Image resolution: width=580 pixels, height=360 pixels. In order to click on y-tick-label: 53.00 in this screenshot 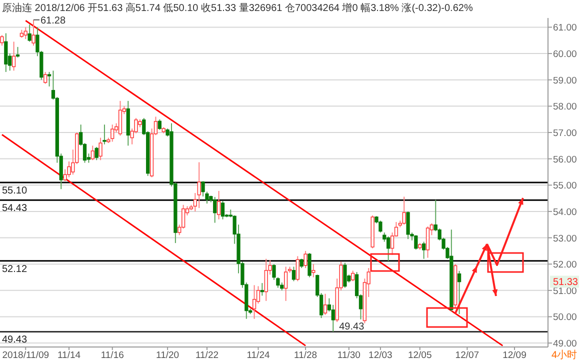, I will do `click(565, 238)`.